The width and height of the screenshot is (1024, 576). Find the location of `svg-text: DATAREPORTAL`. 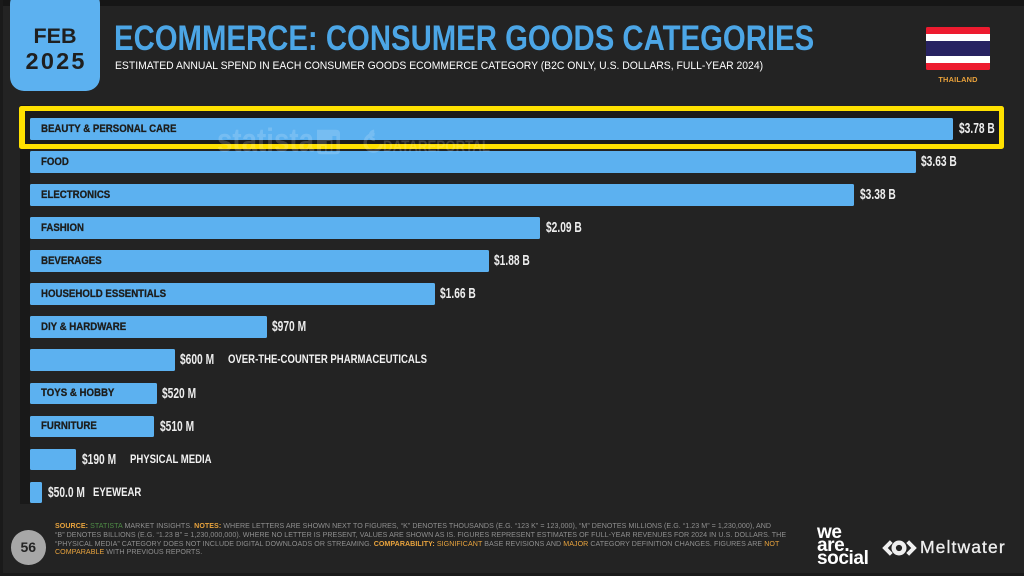

svg-text: DATAREPORTAL is located at coordinates (436, 147).